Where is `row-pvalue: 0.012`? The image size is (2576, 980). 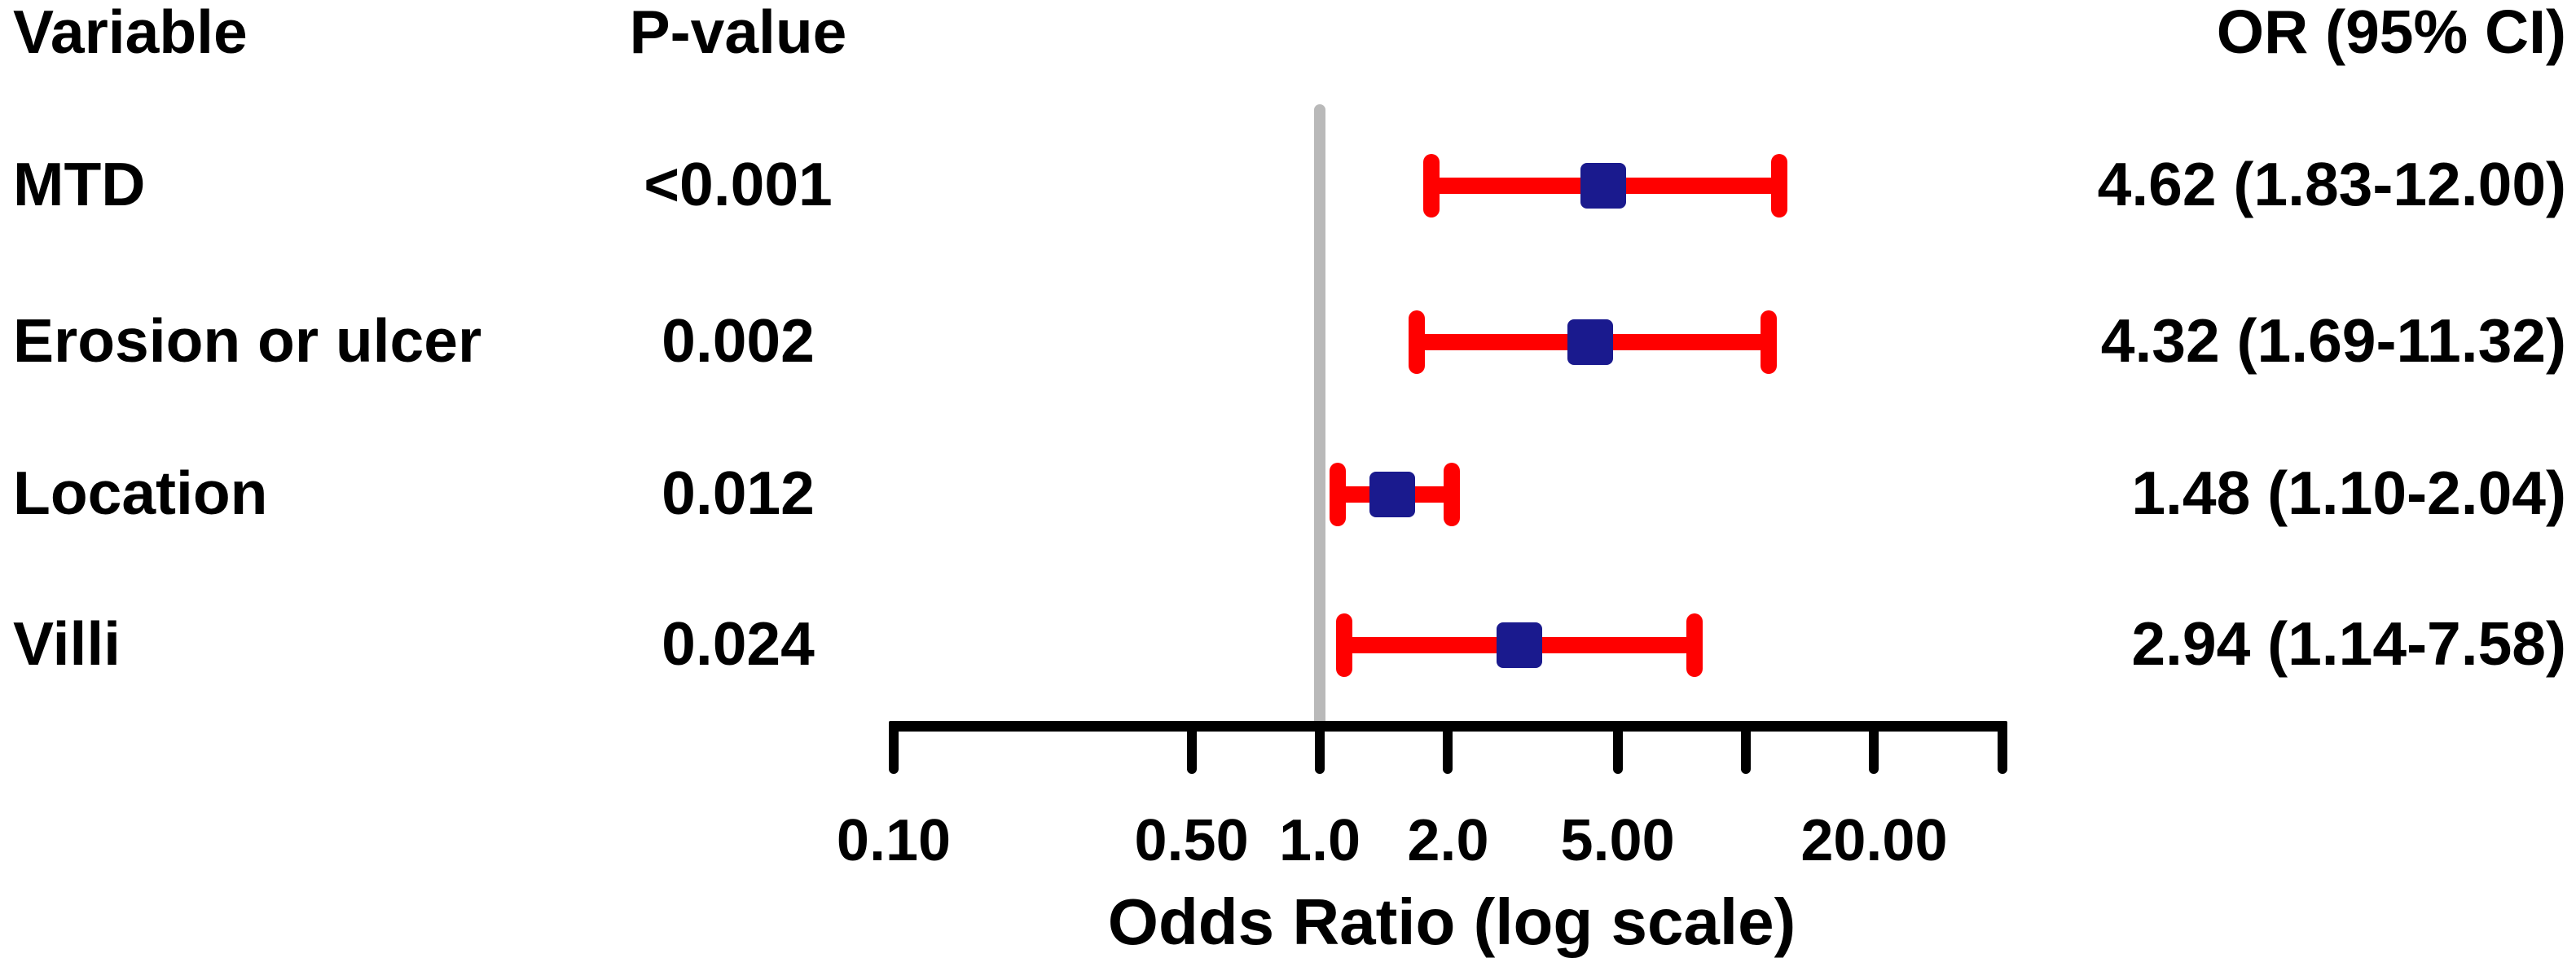 row-pvalue: 0.012 is located at coordinates (738, 493).